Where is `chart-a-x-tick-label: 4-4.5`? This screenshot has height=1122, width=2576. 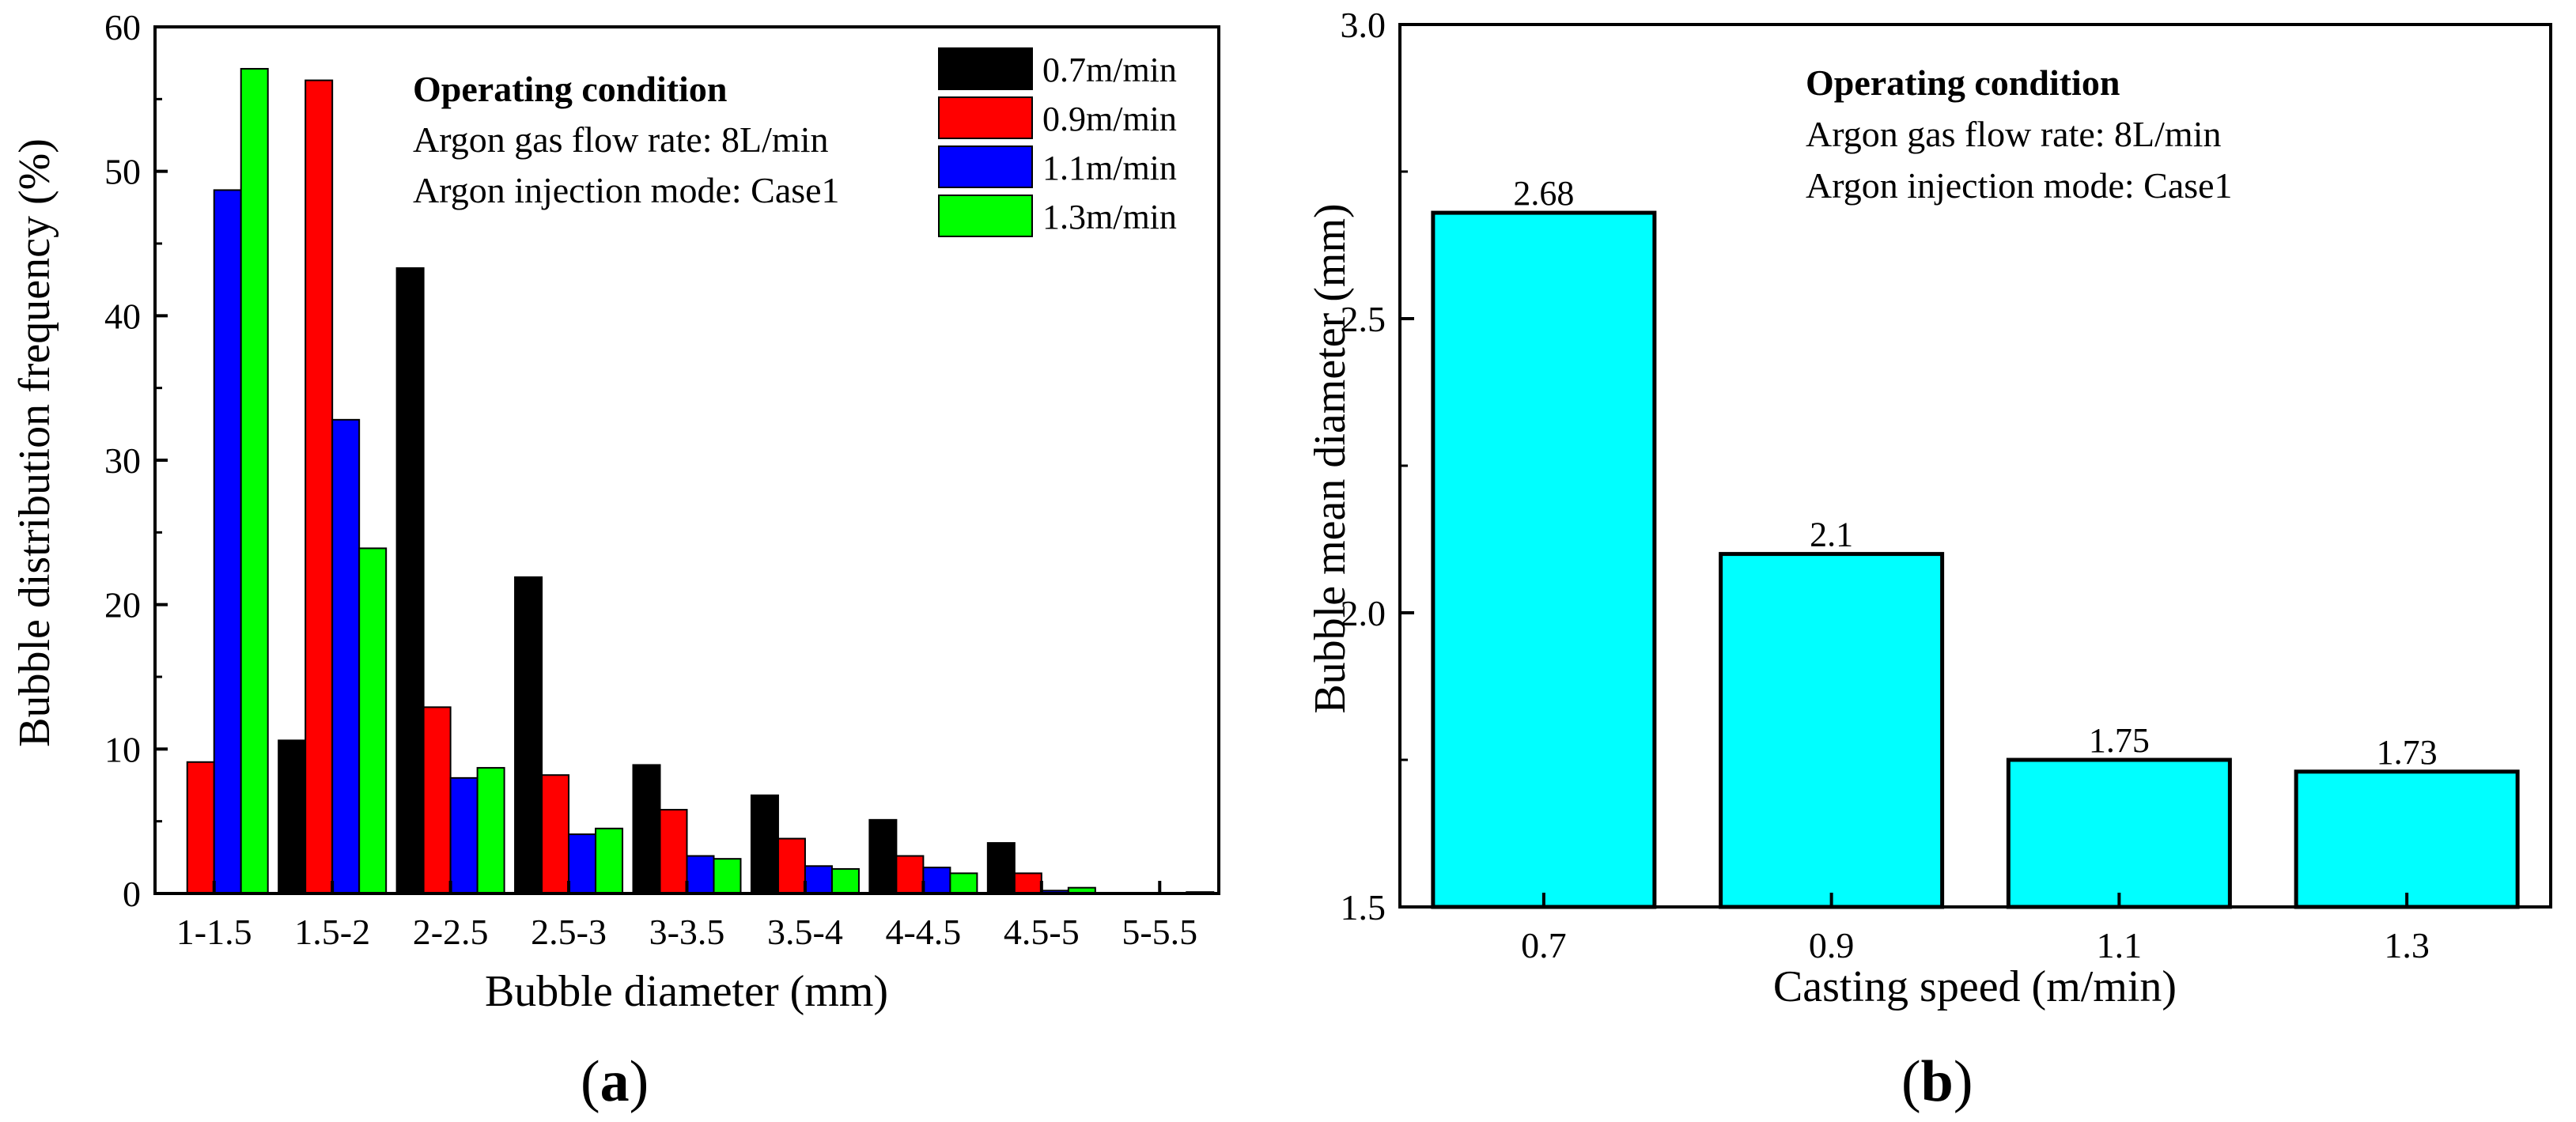 chart-a-x-tick-label: 4-4.5 is located at coordinates (923, 932).